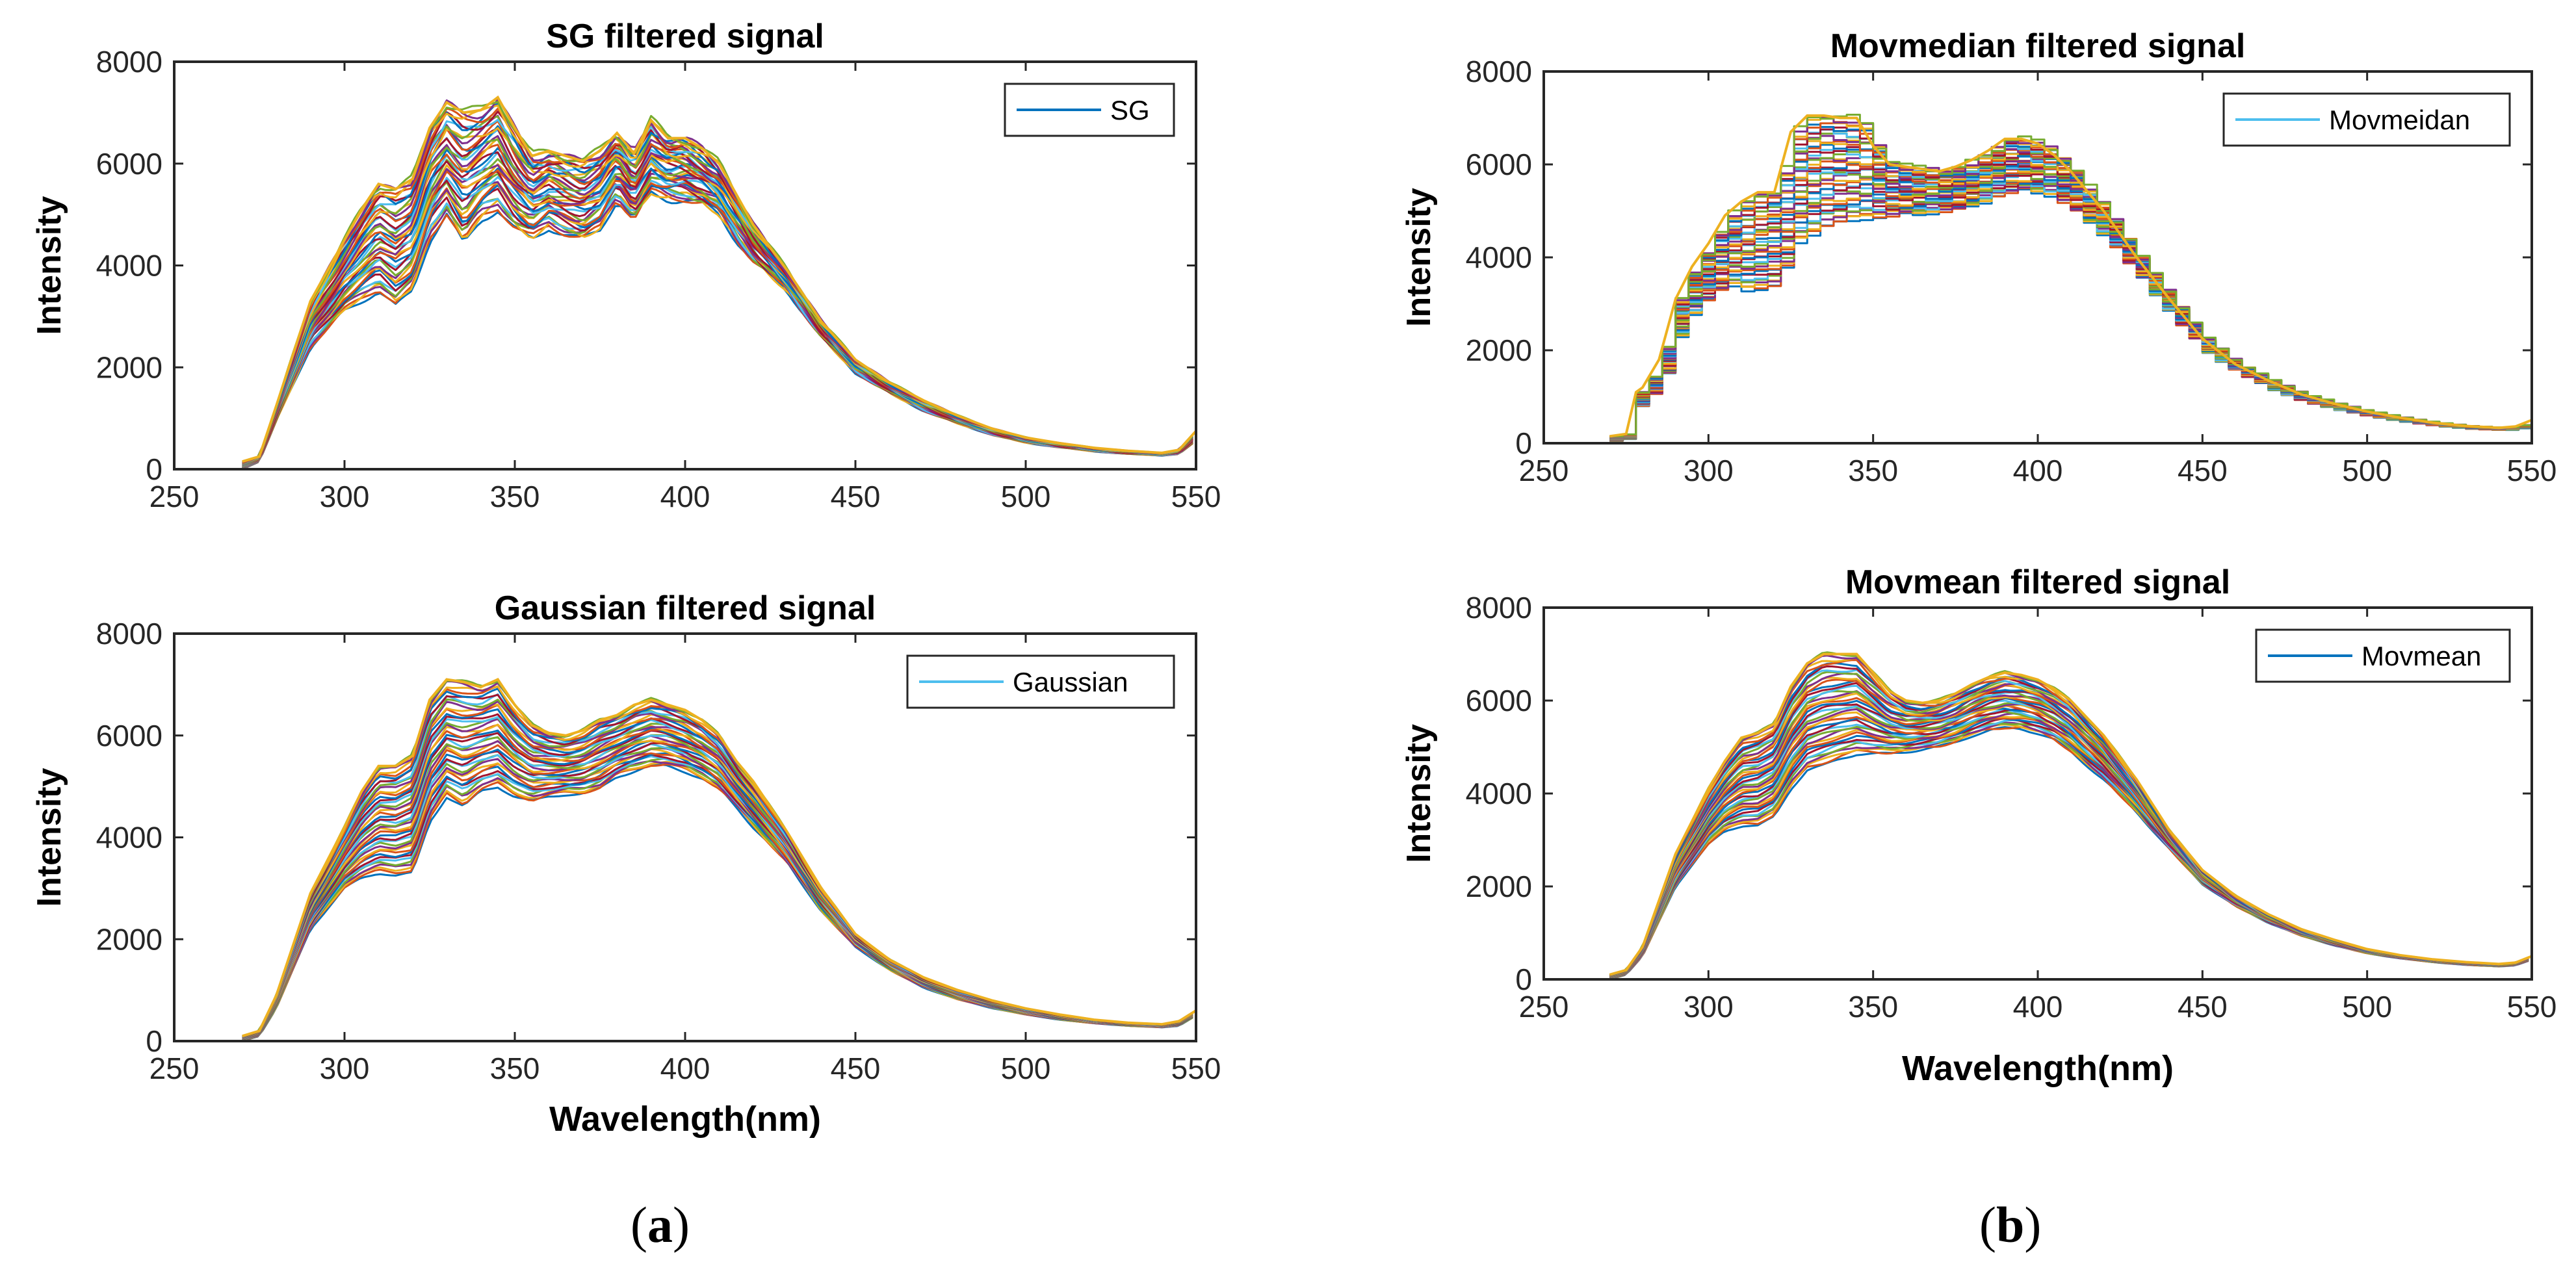 This screenshot has width=2576, height=1277. I want to click on sg-y-tick-label: 4000, so click(129, 266).